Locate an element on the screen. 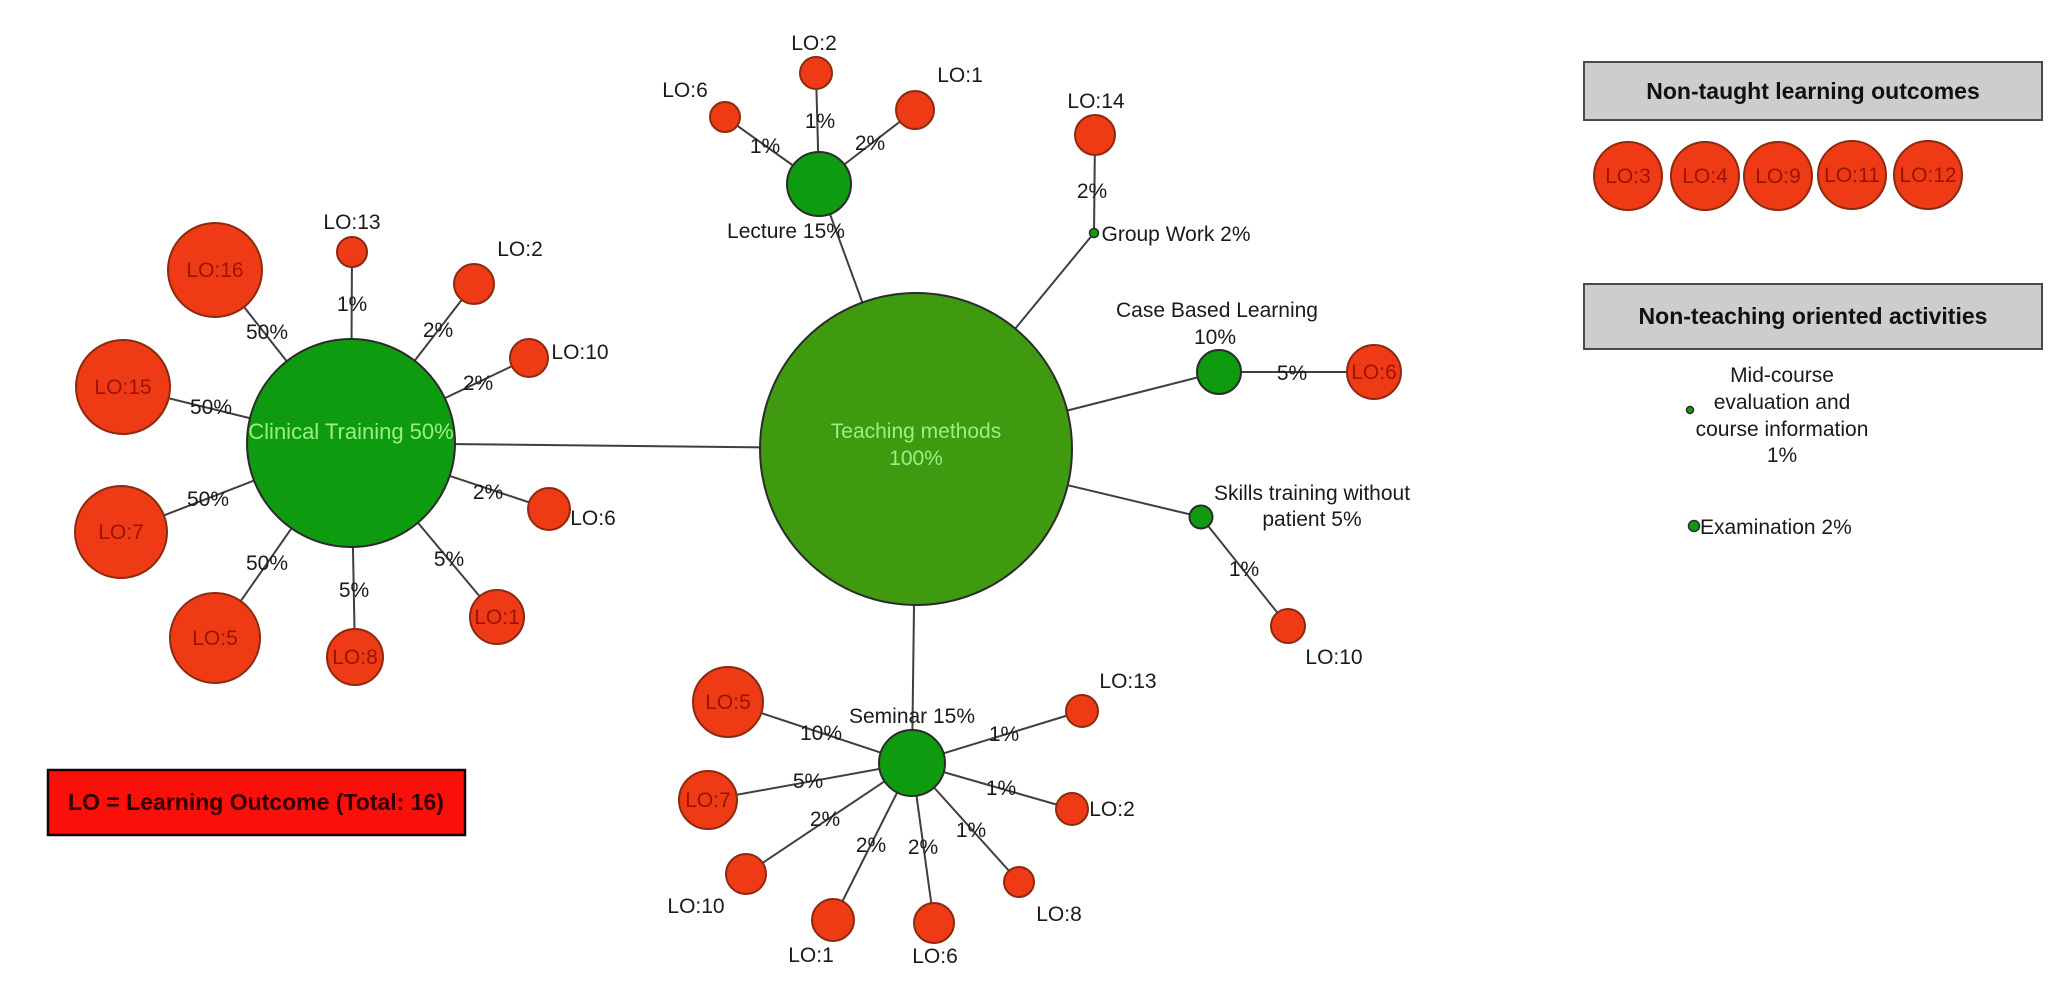 The height and width of the screenshot is (1001, 2059). svg-text: Non-taught learning outcomes is located at coordinates (1813, 91).